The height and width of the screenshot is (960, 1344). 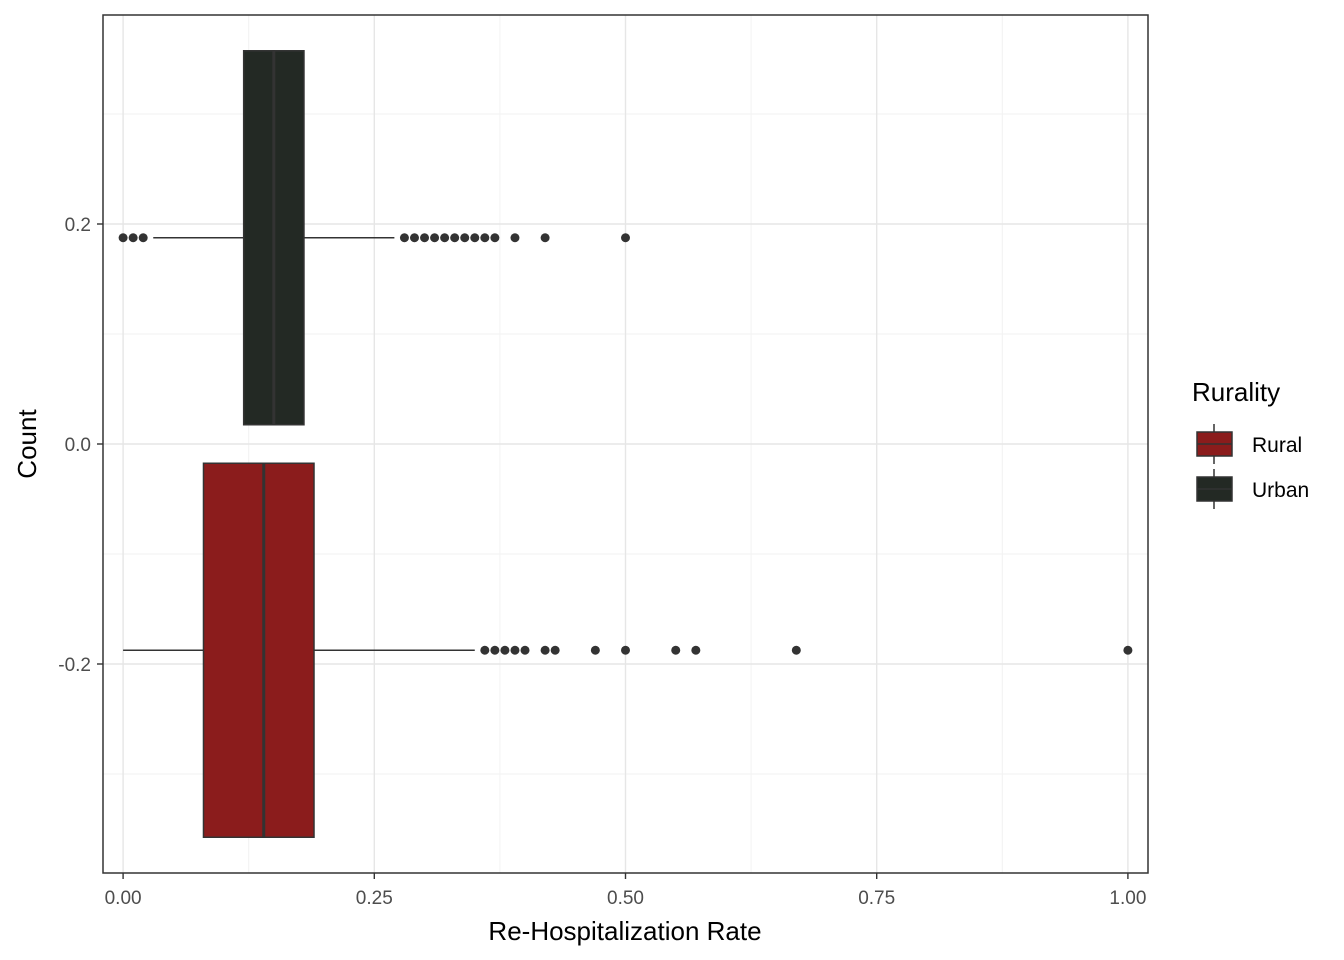 I want to click on y-axis: -0.2 0.0 0.2, so click(x=80, y=445).